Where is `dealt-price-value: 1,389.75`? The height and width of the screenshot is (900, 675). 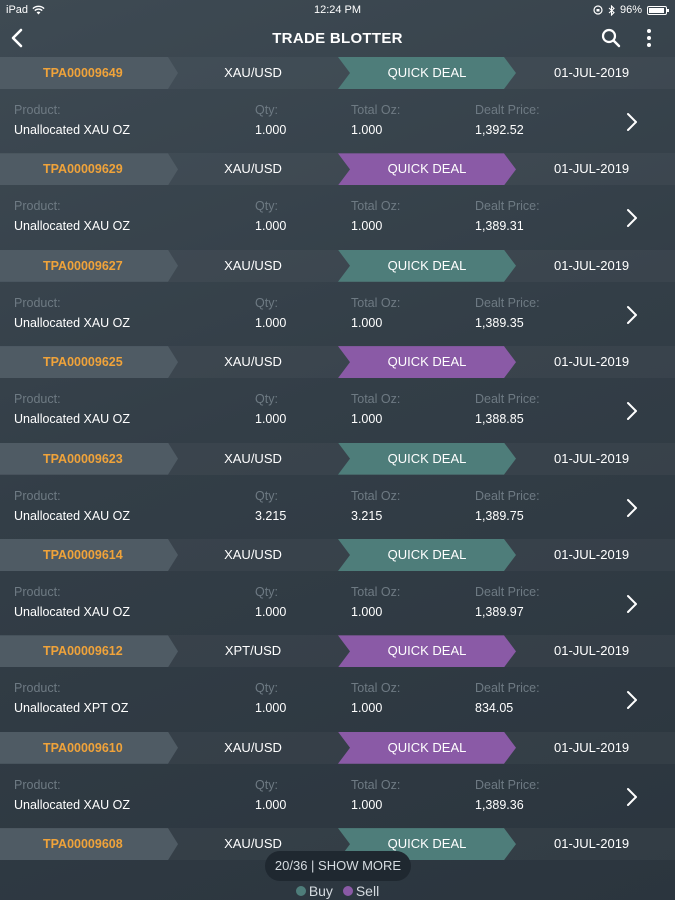
dealt-price-value: 1,389.75 is located at coordinates (499, 515).